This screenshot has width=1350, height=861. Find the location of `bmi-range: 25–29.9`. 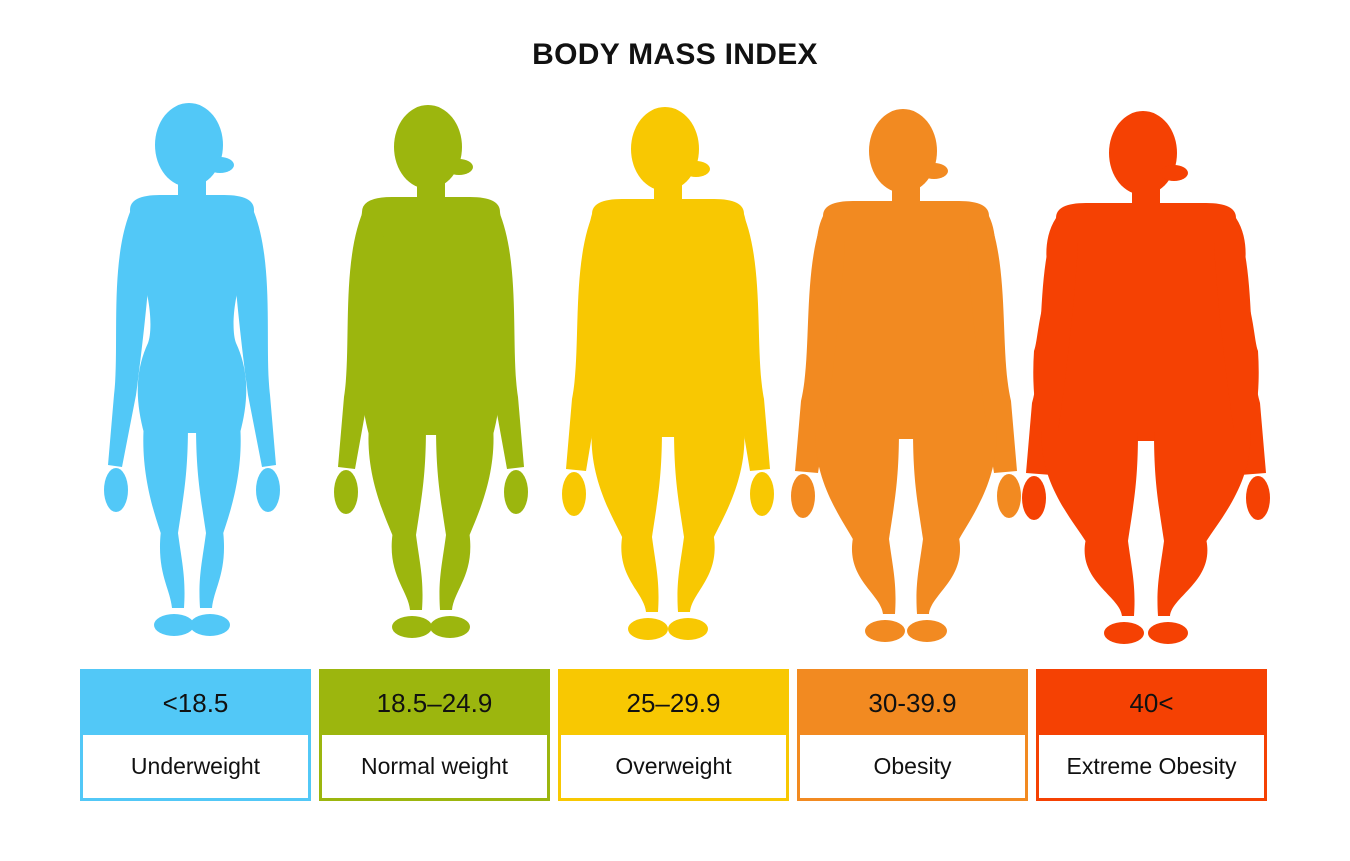

bmi-range: 25–29.9 is located at coordinates (673, 703).